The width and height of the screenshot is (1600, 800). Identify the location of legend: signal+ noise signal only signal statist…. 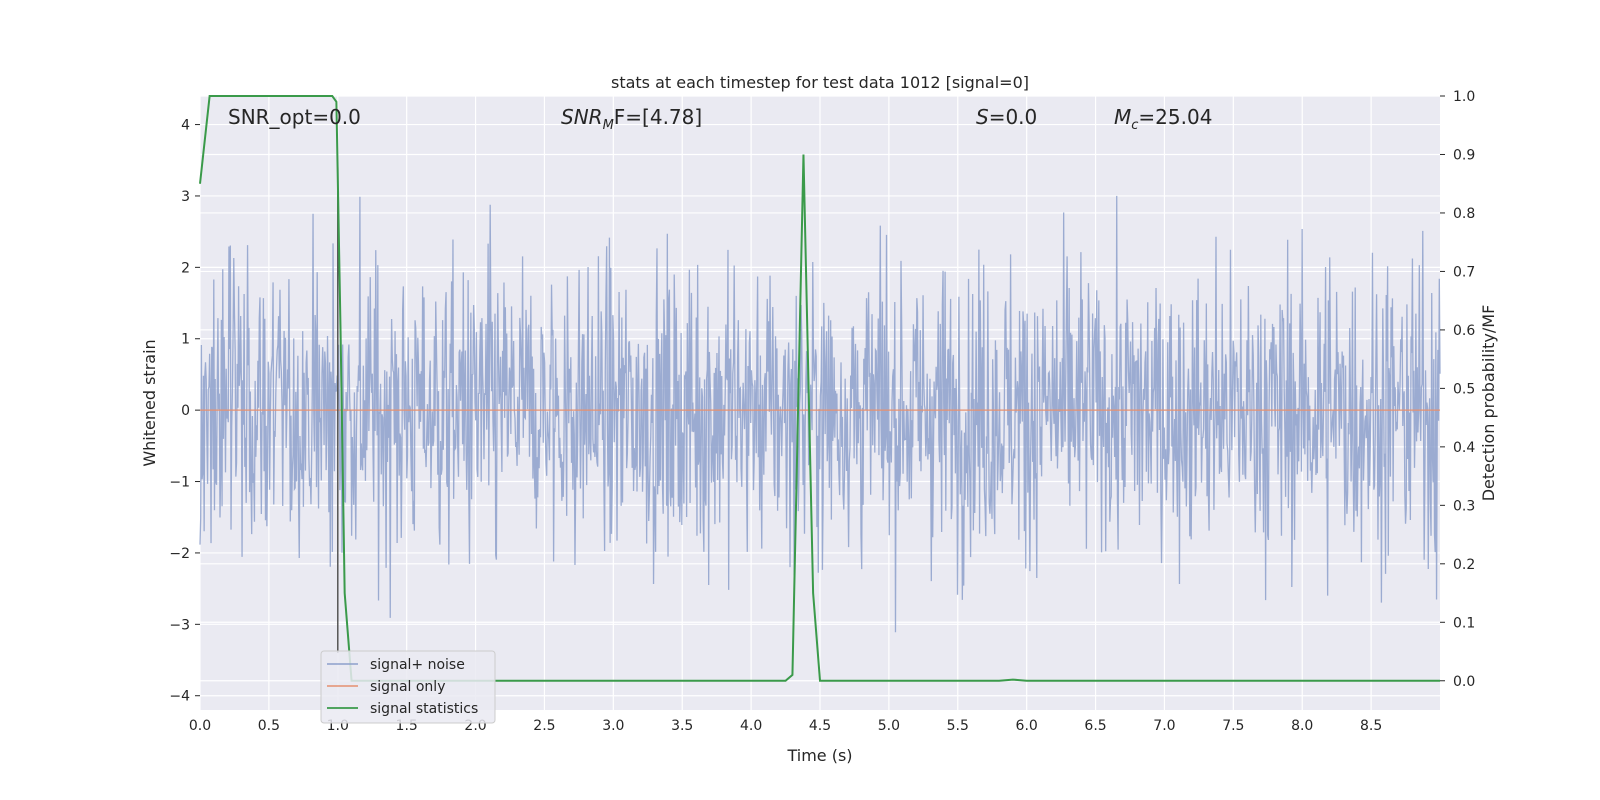
(408, 687).